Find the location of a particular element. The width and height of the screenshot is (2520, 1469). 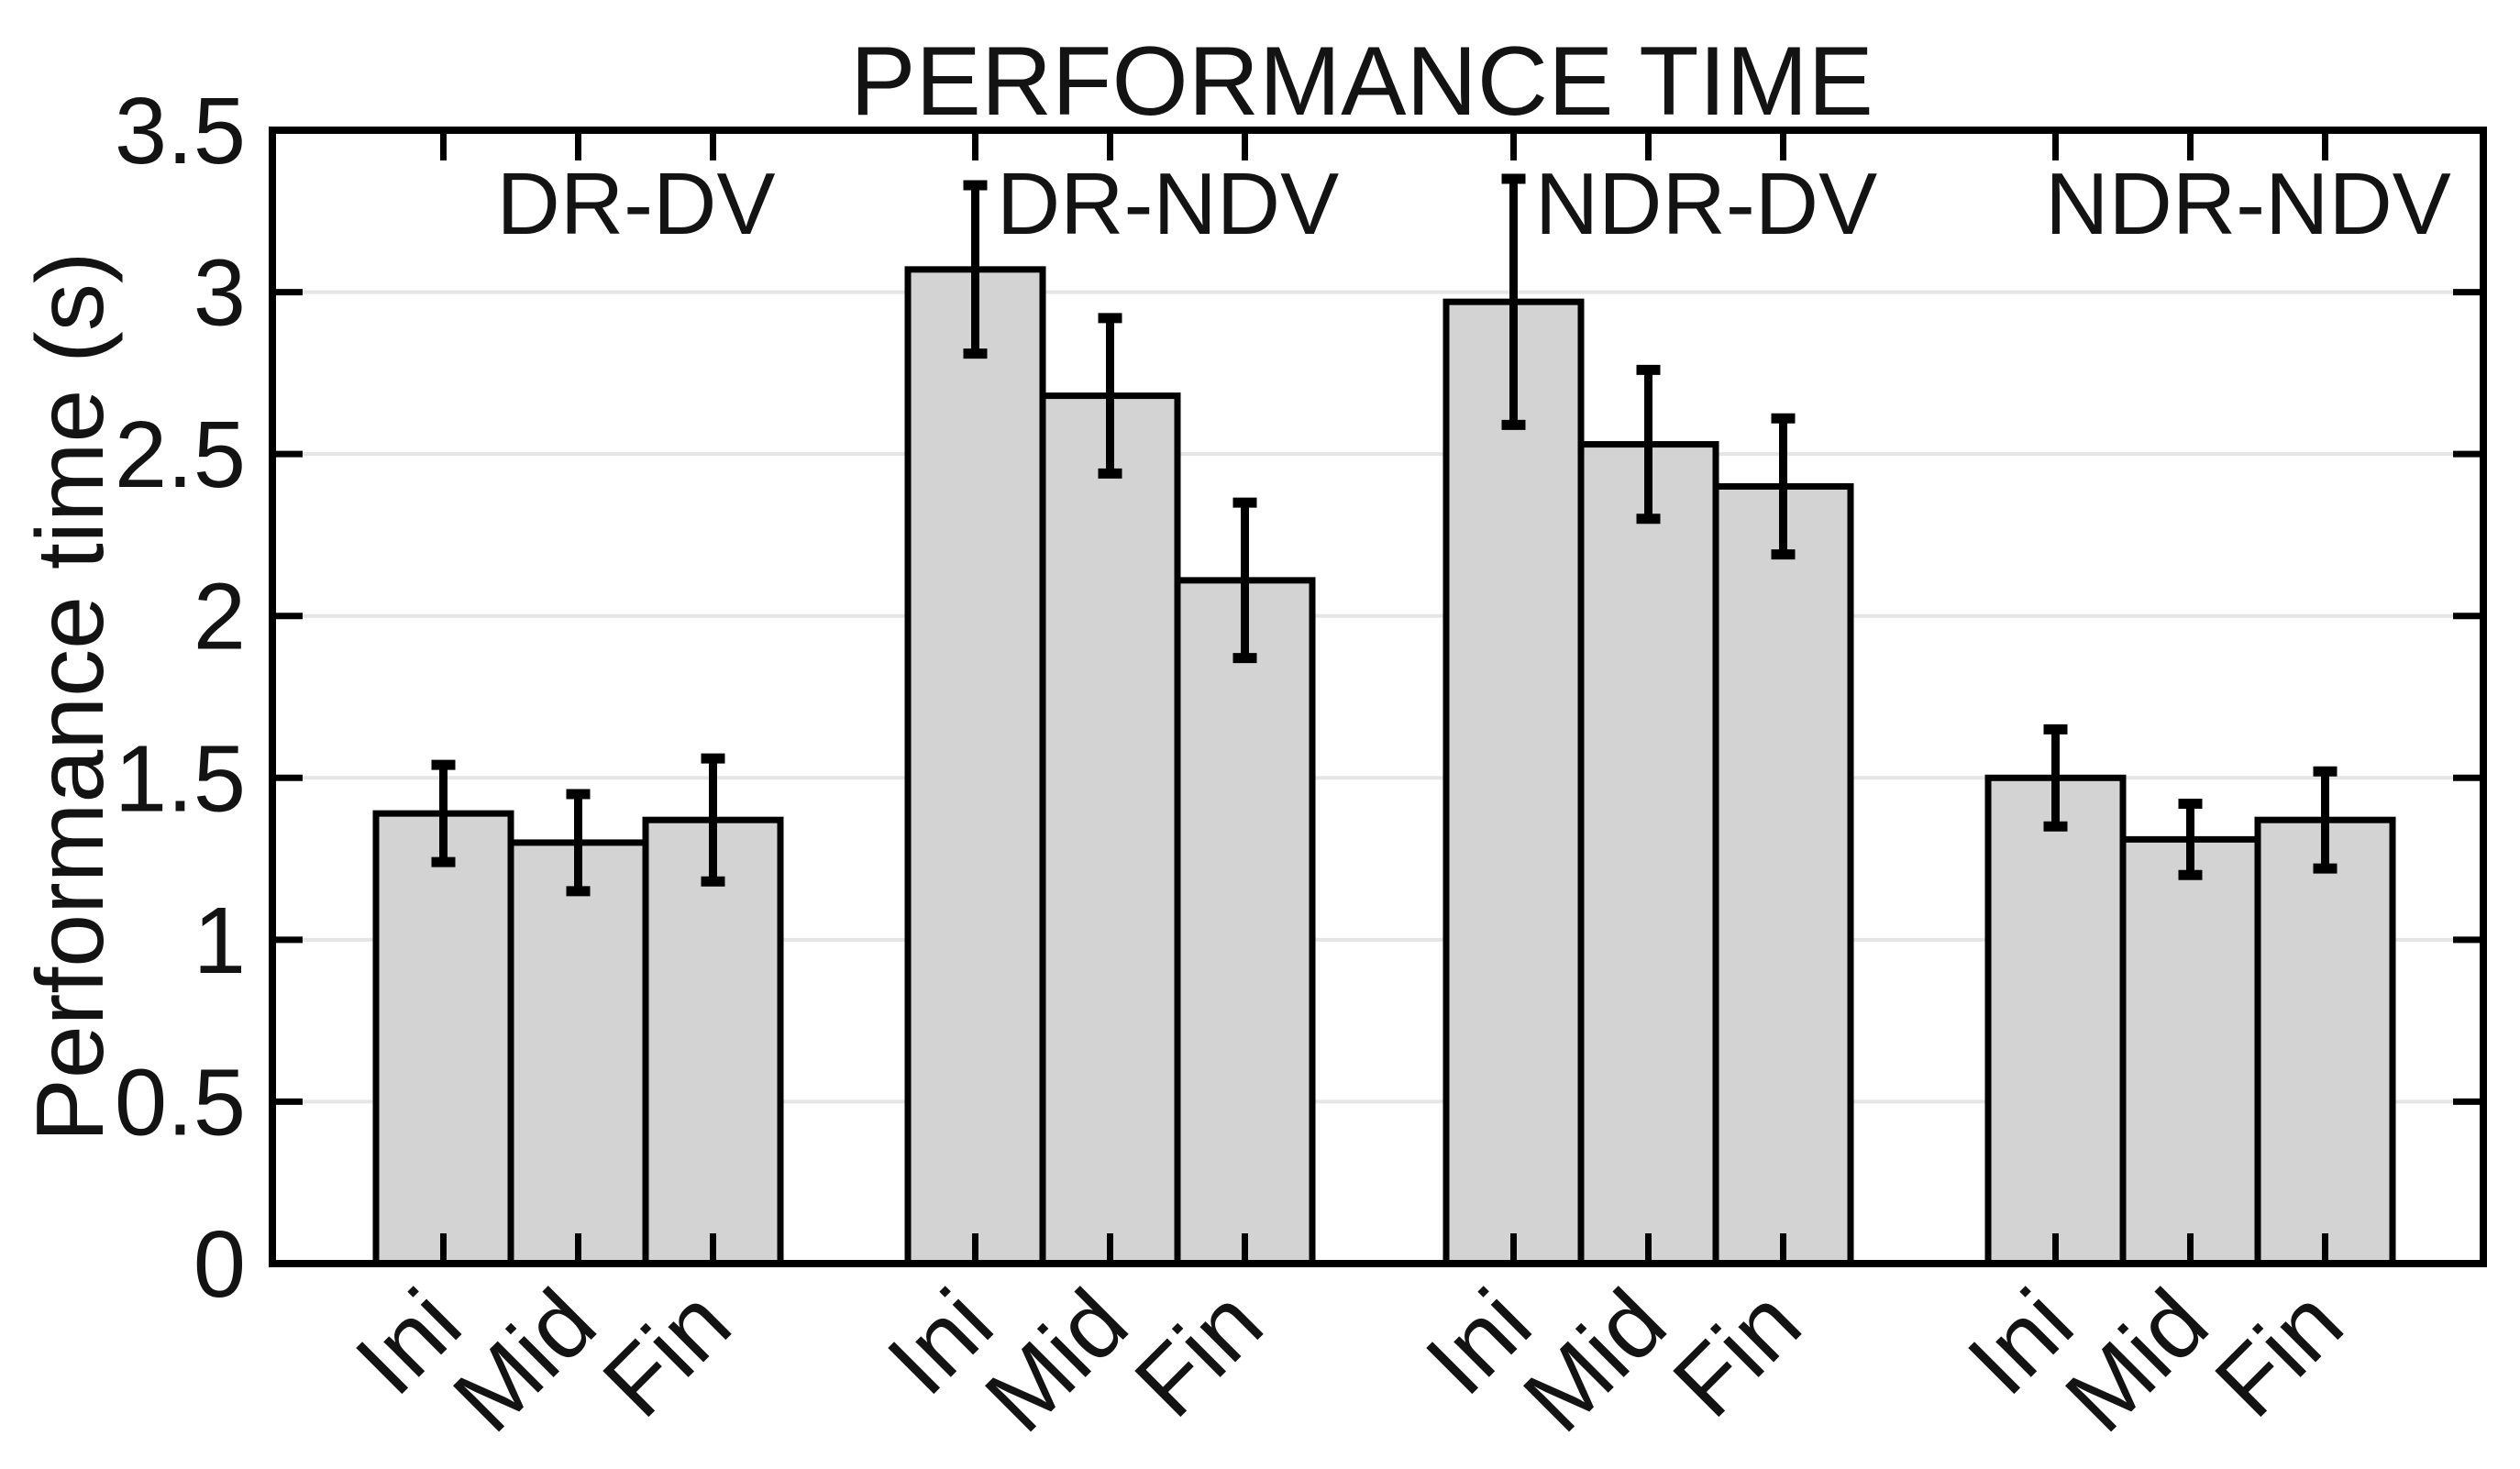

y-axis-label: Performance time (s) is located at coordinates (70, 697).